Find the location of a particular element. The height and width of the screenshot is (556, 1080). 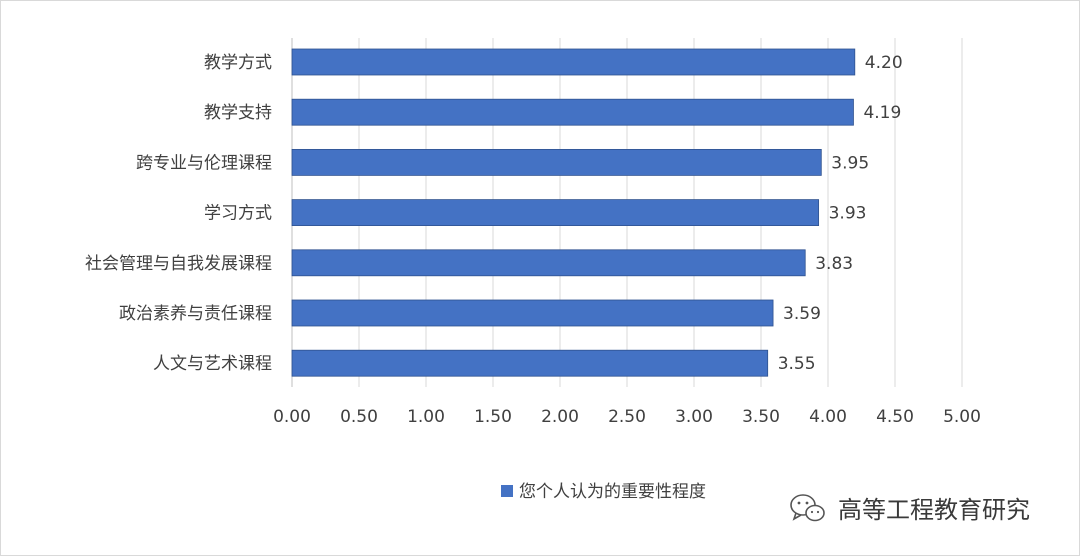

x-tick-label: 1.50 is located at coordinates (493, 417).